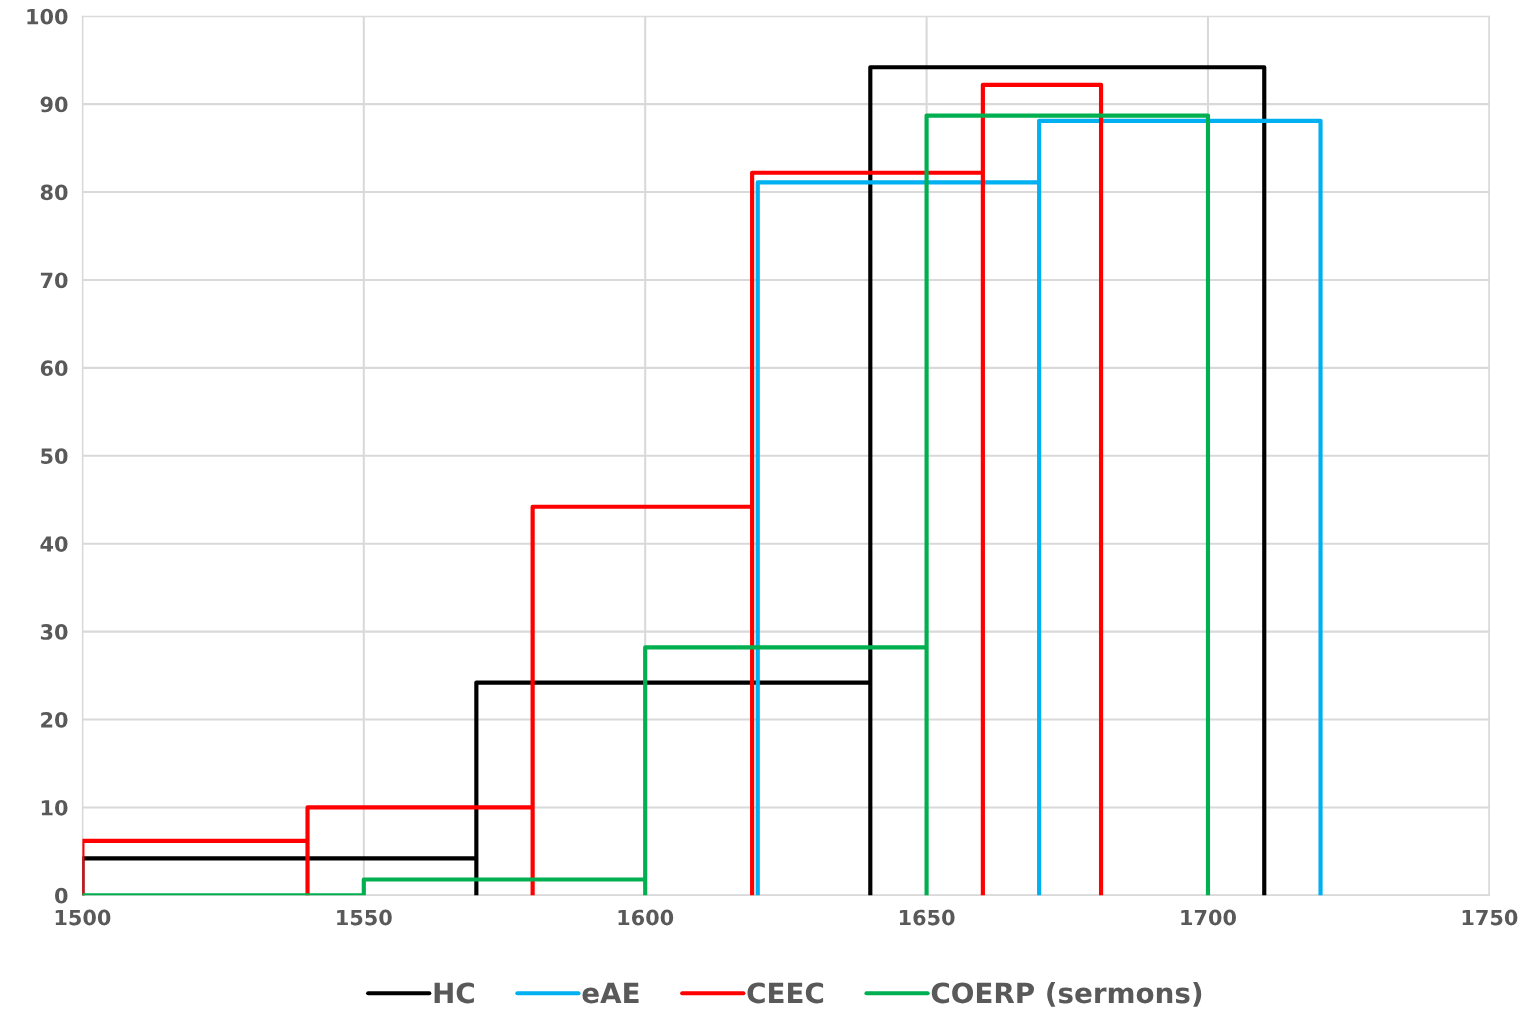  What do you see at coordinates (785, 993) in the screenshot?
I see `legend-label: CEEC` at bounding box center [785, 993].